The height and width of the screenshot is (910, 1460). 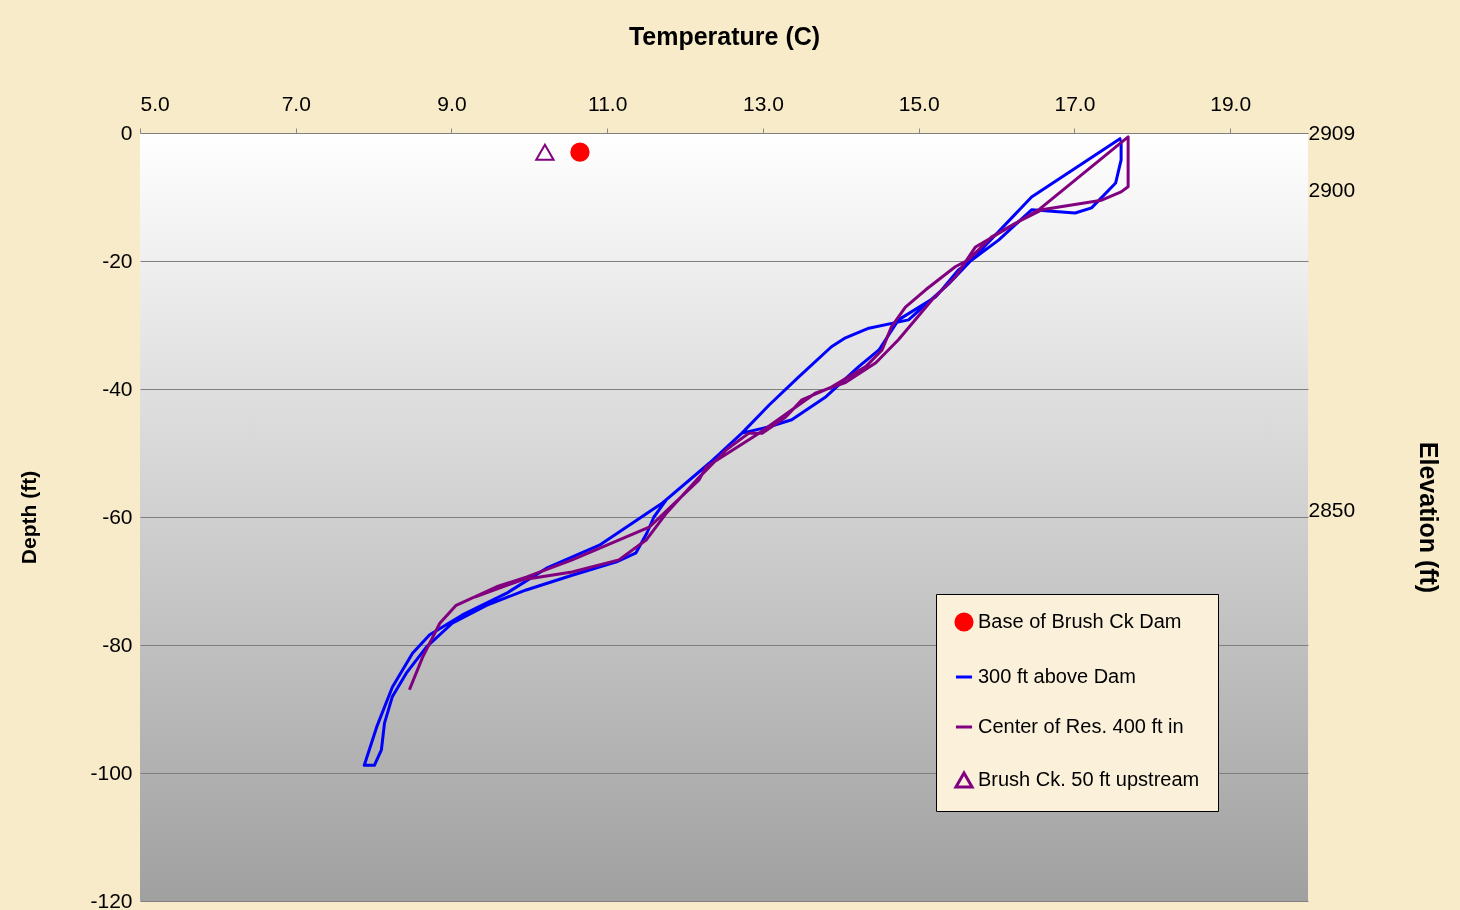 I want to click on x-tick-label: 5.0, so click(x=155, y=103).